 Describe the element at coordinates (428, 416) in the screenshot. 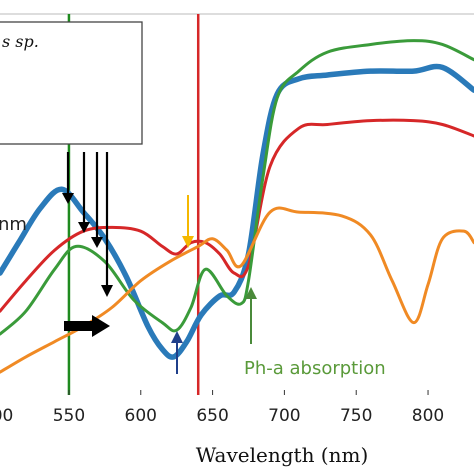

I see `x-tick-label-800: 800` at that location.